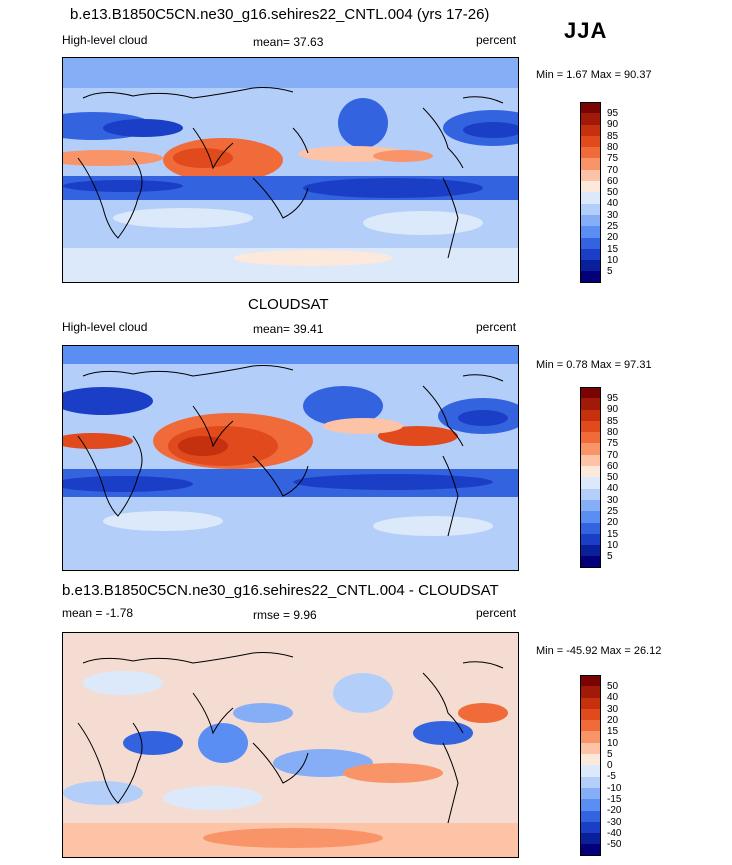 This screenshot has width=732, height=865. What do you see at coordinates (288, 304) in the screenshot?
I see `panel2-title: CLOUDSAT` at bounding box center [288, 304].